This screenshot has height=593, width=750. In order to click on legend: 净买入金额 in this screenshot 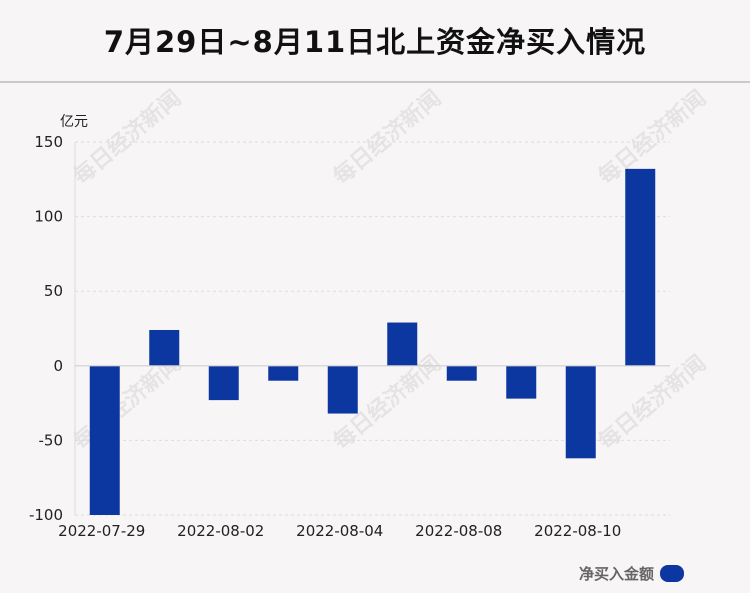, I will do `click(631, 573)`.